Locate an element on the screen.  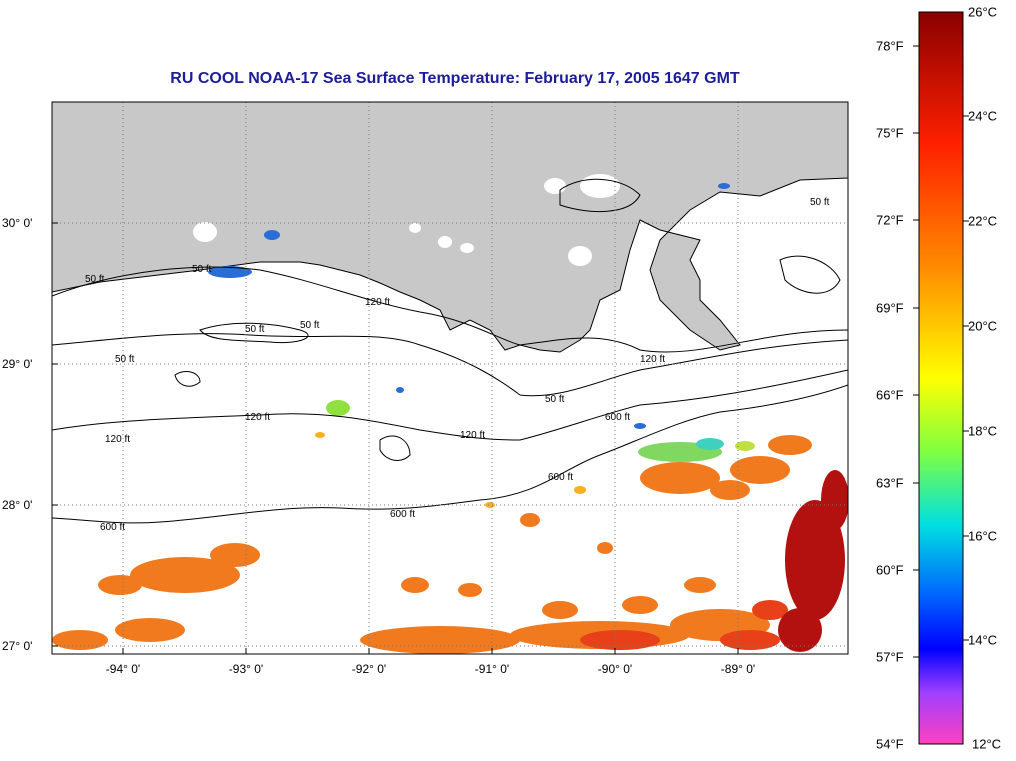
lon-tick-label: -94° 0' is located at coordinates (123, 669).